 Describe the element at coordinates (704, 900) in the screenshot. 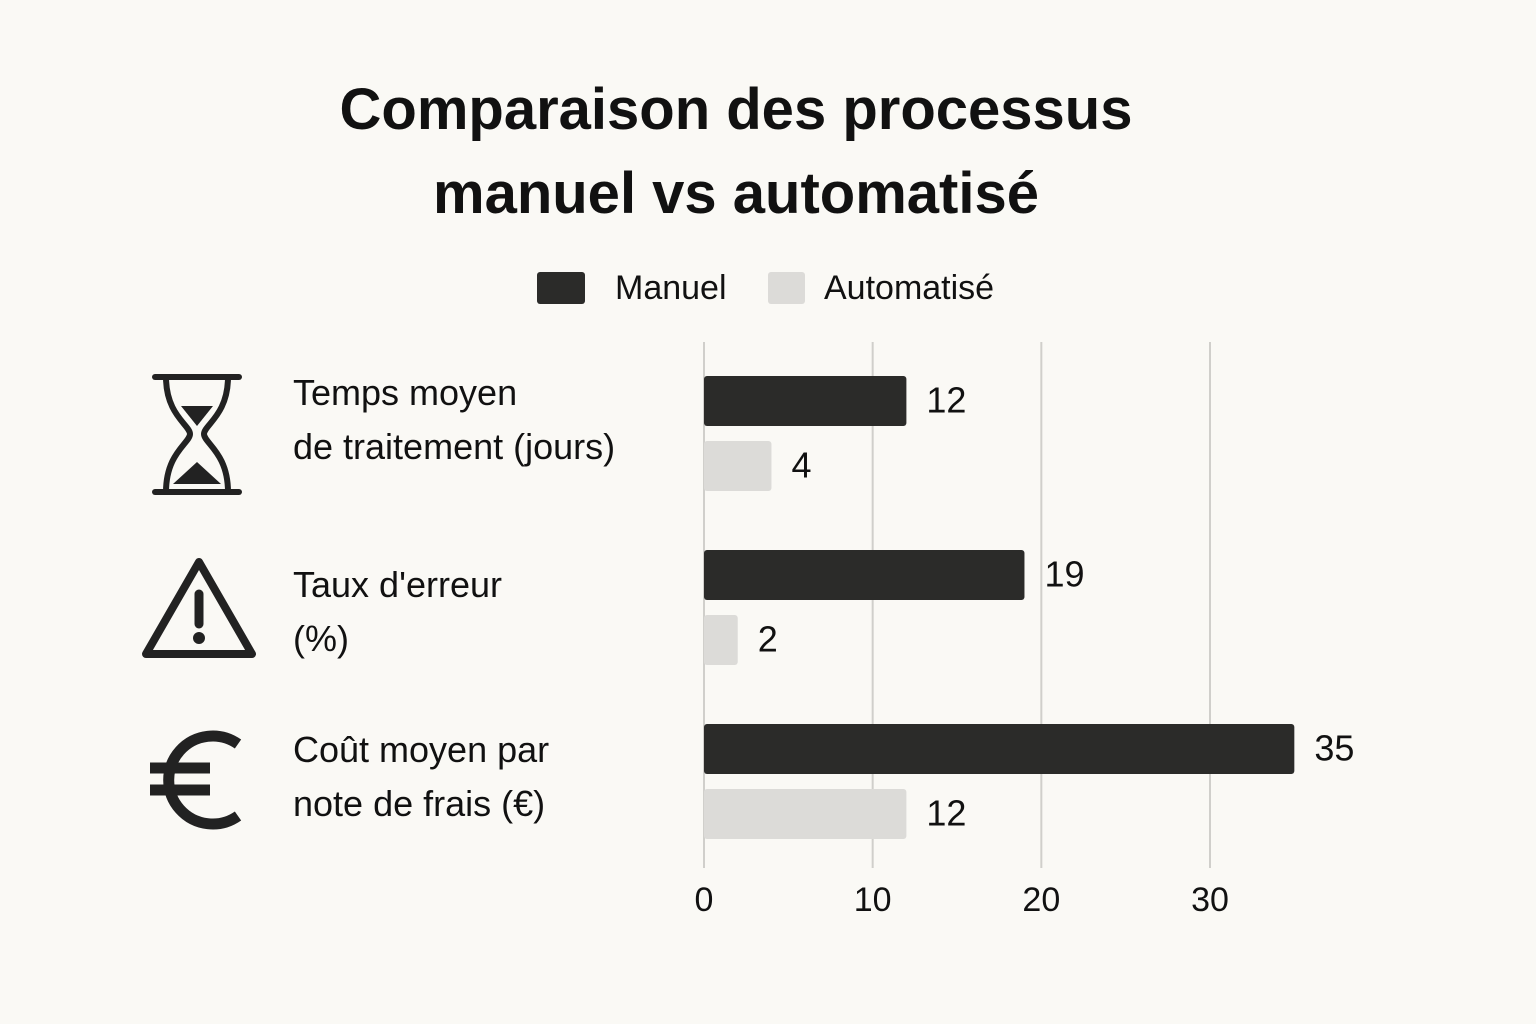

I see `x-tick-label: 0` at that location.